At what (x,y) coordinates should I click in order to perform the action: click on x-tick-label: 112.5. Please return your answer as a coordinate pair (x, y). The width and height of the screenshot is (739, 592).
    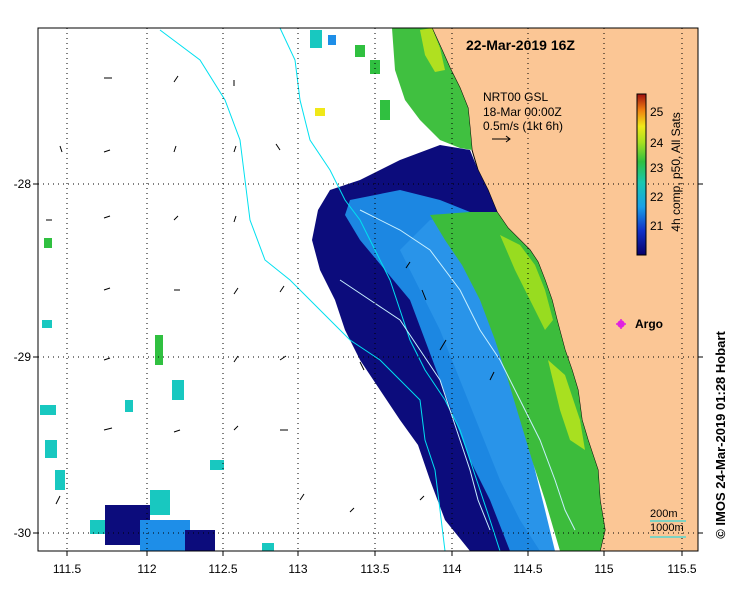
    Looking at the image, I should click on (222, 569).